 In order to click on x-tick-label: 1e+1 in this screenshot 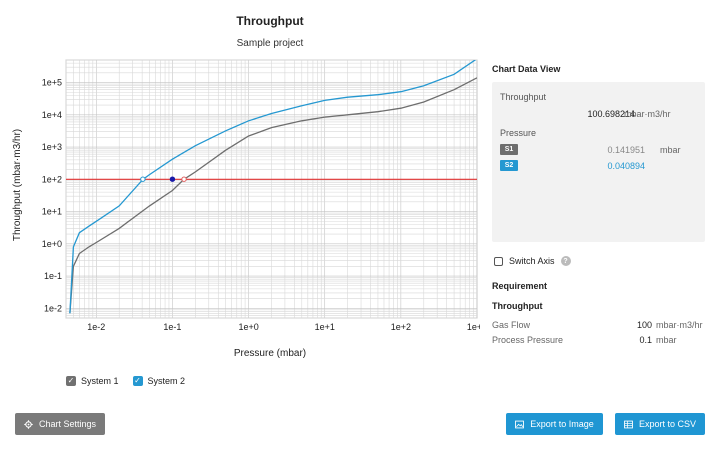, I will do `click(325, 327)`.